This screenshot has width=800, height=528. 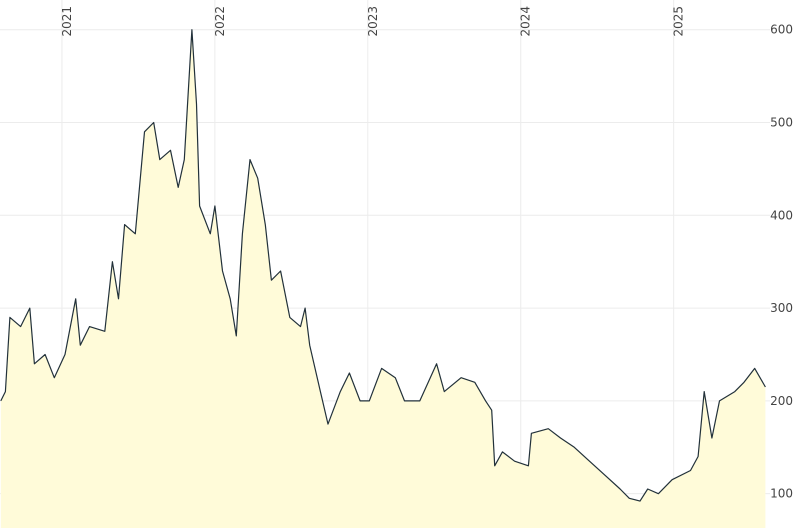 I want to click on x-tick-label: 2023, so click(x=373, y=21).